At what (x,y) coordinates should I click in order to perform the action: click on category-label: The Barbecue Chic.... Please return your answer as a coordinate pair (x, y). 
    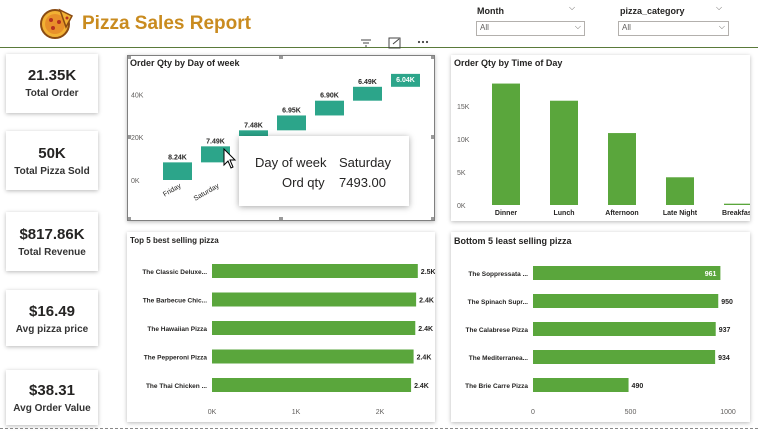
    Looking at the image, I should click on (175, 301).